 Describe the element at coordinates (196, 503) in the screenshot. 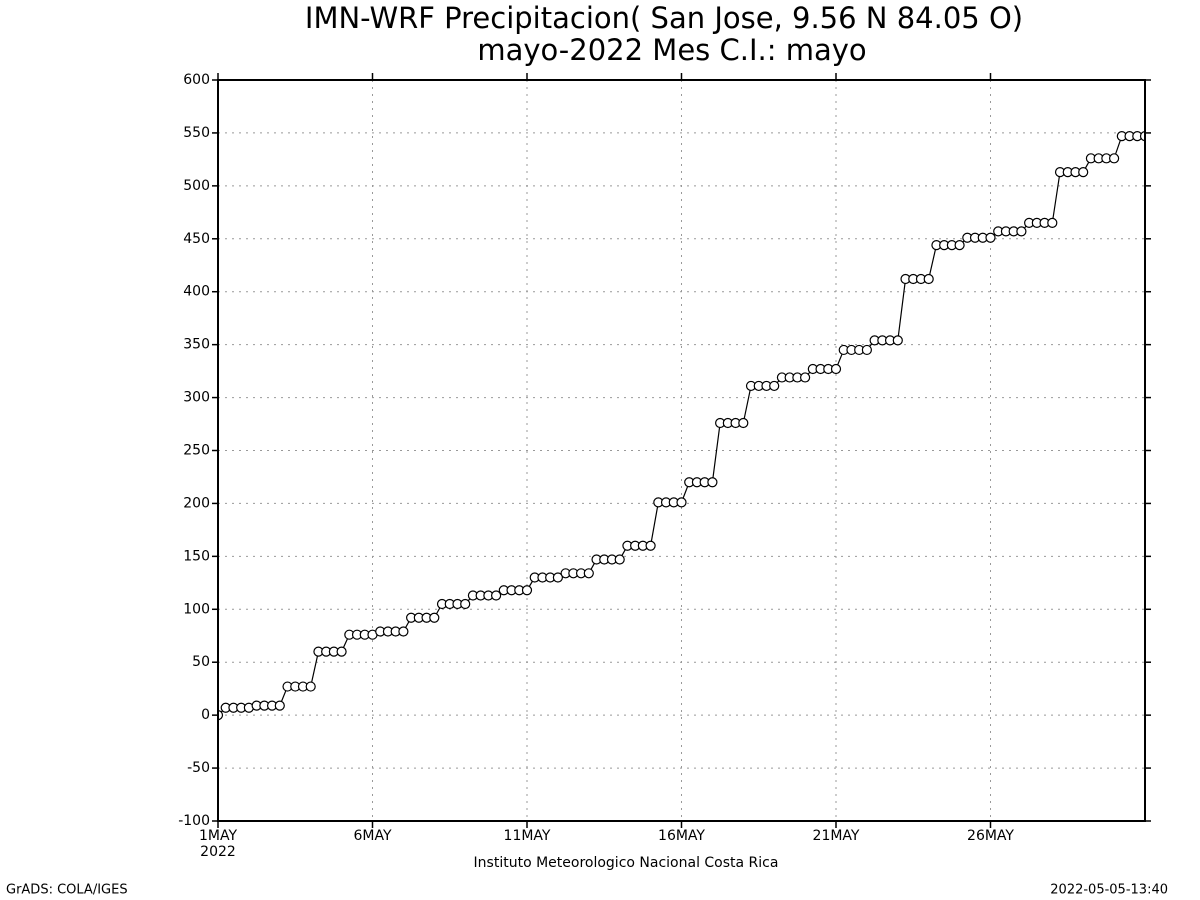

I see `y-tick-label: 200` at that location.